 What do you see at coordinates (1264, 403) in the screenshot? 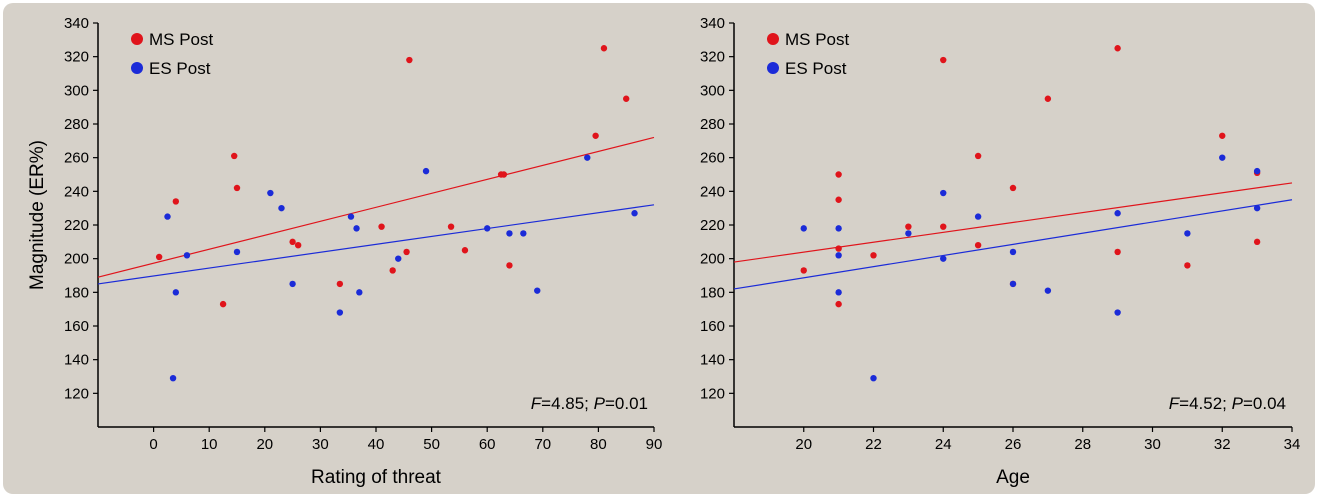
I see `stat-p-text: =0.04` at bounding box center [1264, 403].